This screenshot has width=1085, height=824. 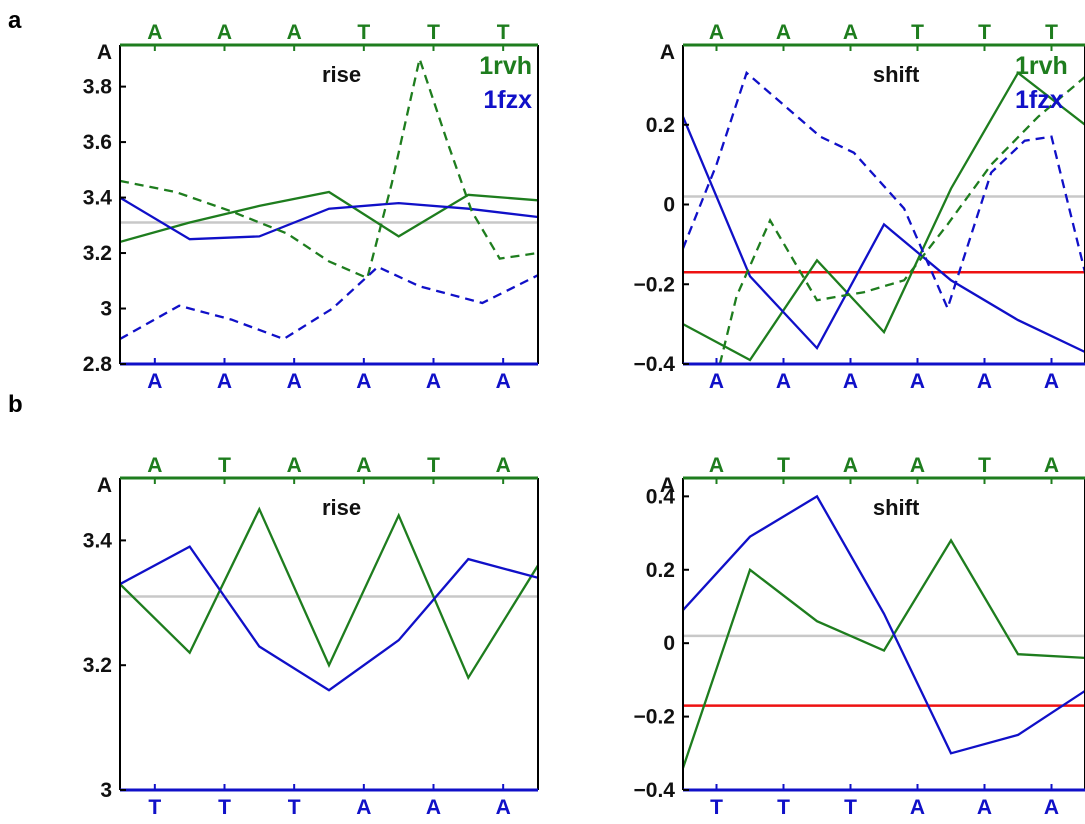 What do you see at coordinates (97, 142) in the screenshot?
I see `y-tick-label: 3.6` at bounding box center [97, 142].